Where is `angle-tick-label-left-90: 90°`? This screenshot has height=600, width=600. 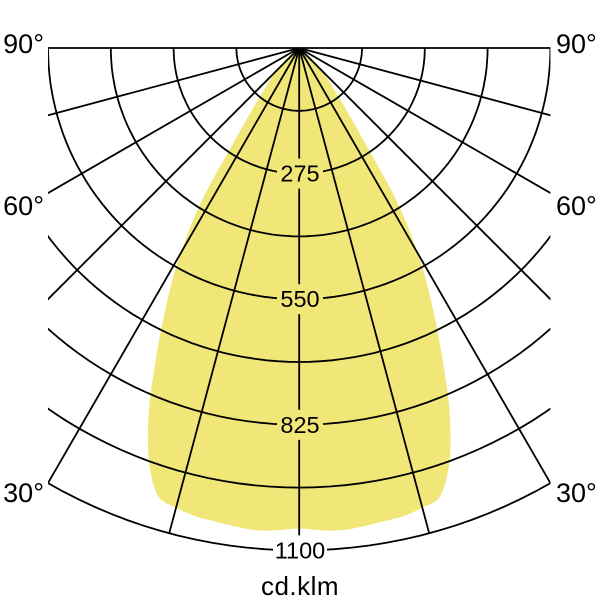
angle-tick-label-left-90: 90° is located at coordinates (23, 44).